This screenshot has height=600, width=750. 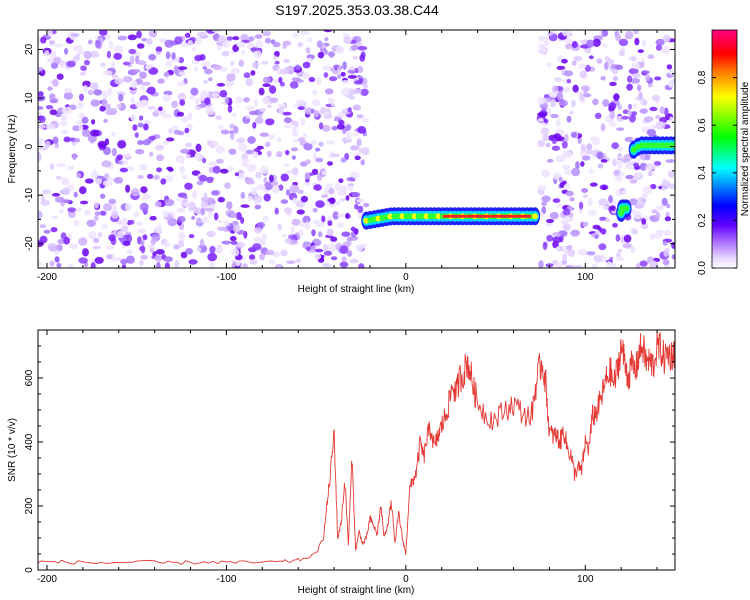 What do you see at coordinates (662, 145) in the screenshot?
I see `tone-band-core` at bounding box center [662, 145].